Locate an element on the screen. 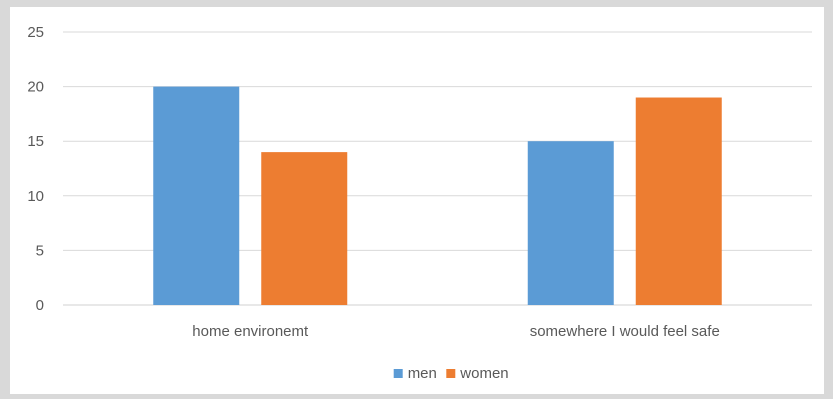  y-tick-label: 10 is located at coordinates (35, 196).